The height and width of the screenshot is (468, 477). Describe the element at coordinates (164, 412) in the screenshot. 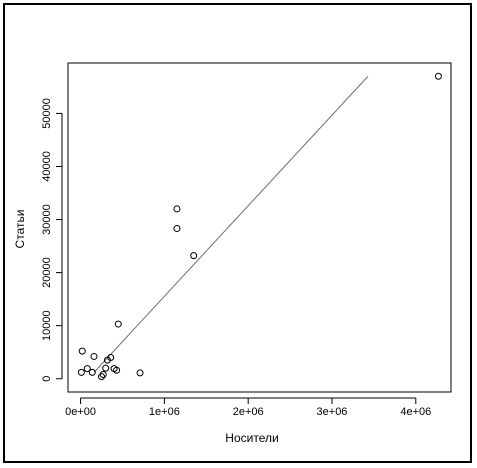

I see `x-tick-label: 1e+06` at that location.